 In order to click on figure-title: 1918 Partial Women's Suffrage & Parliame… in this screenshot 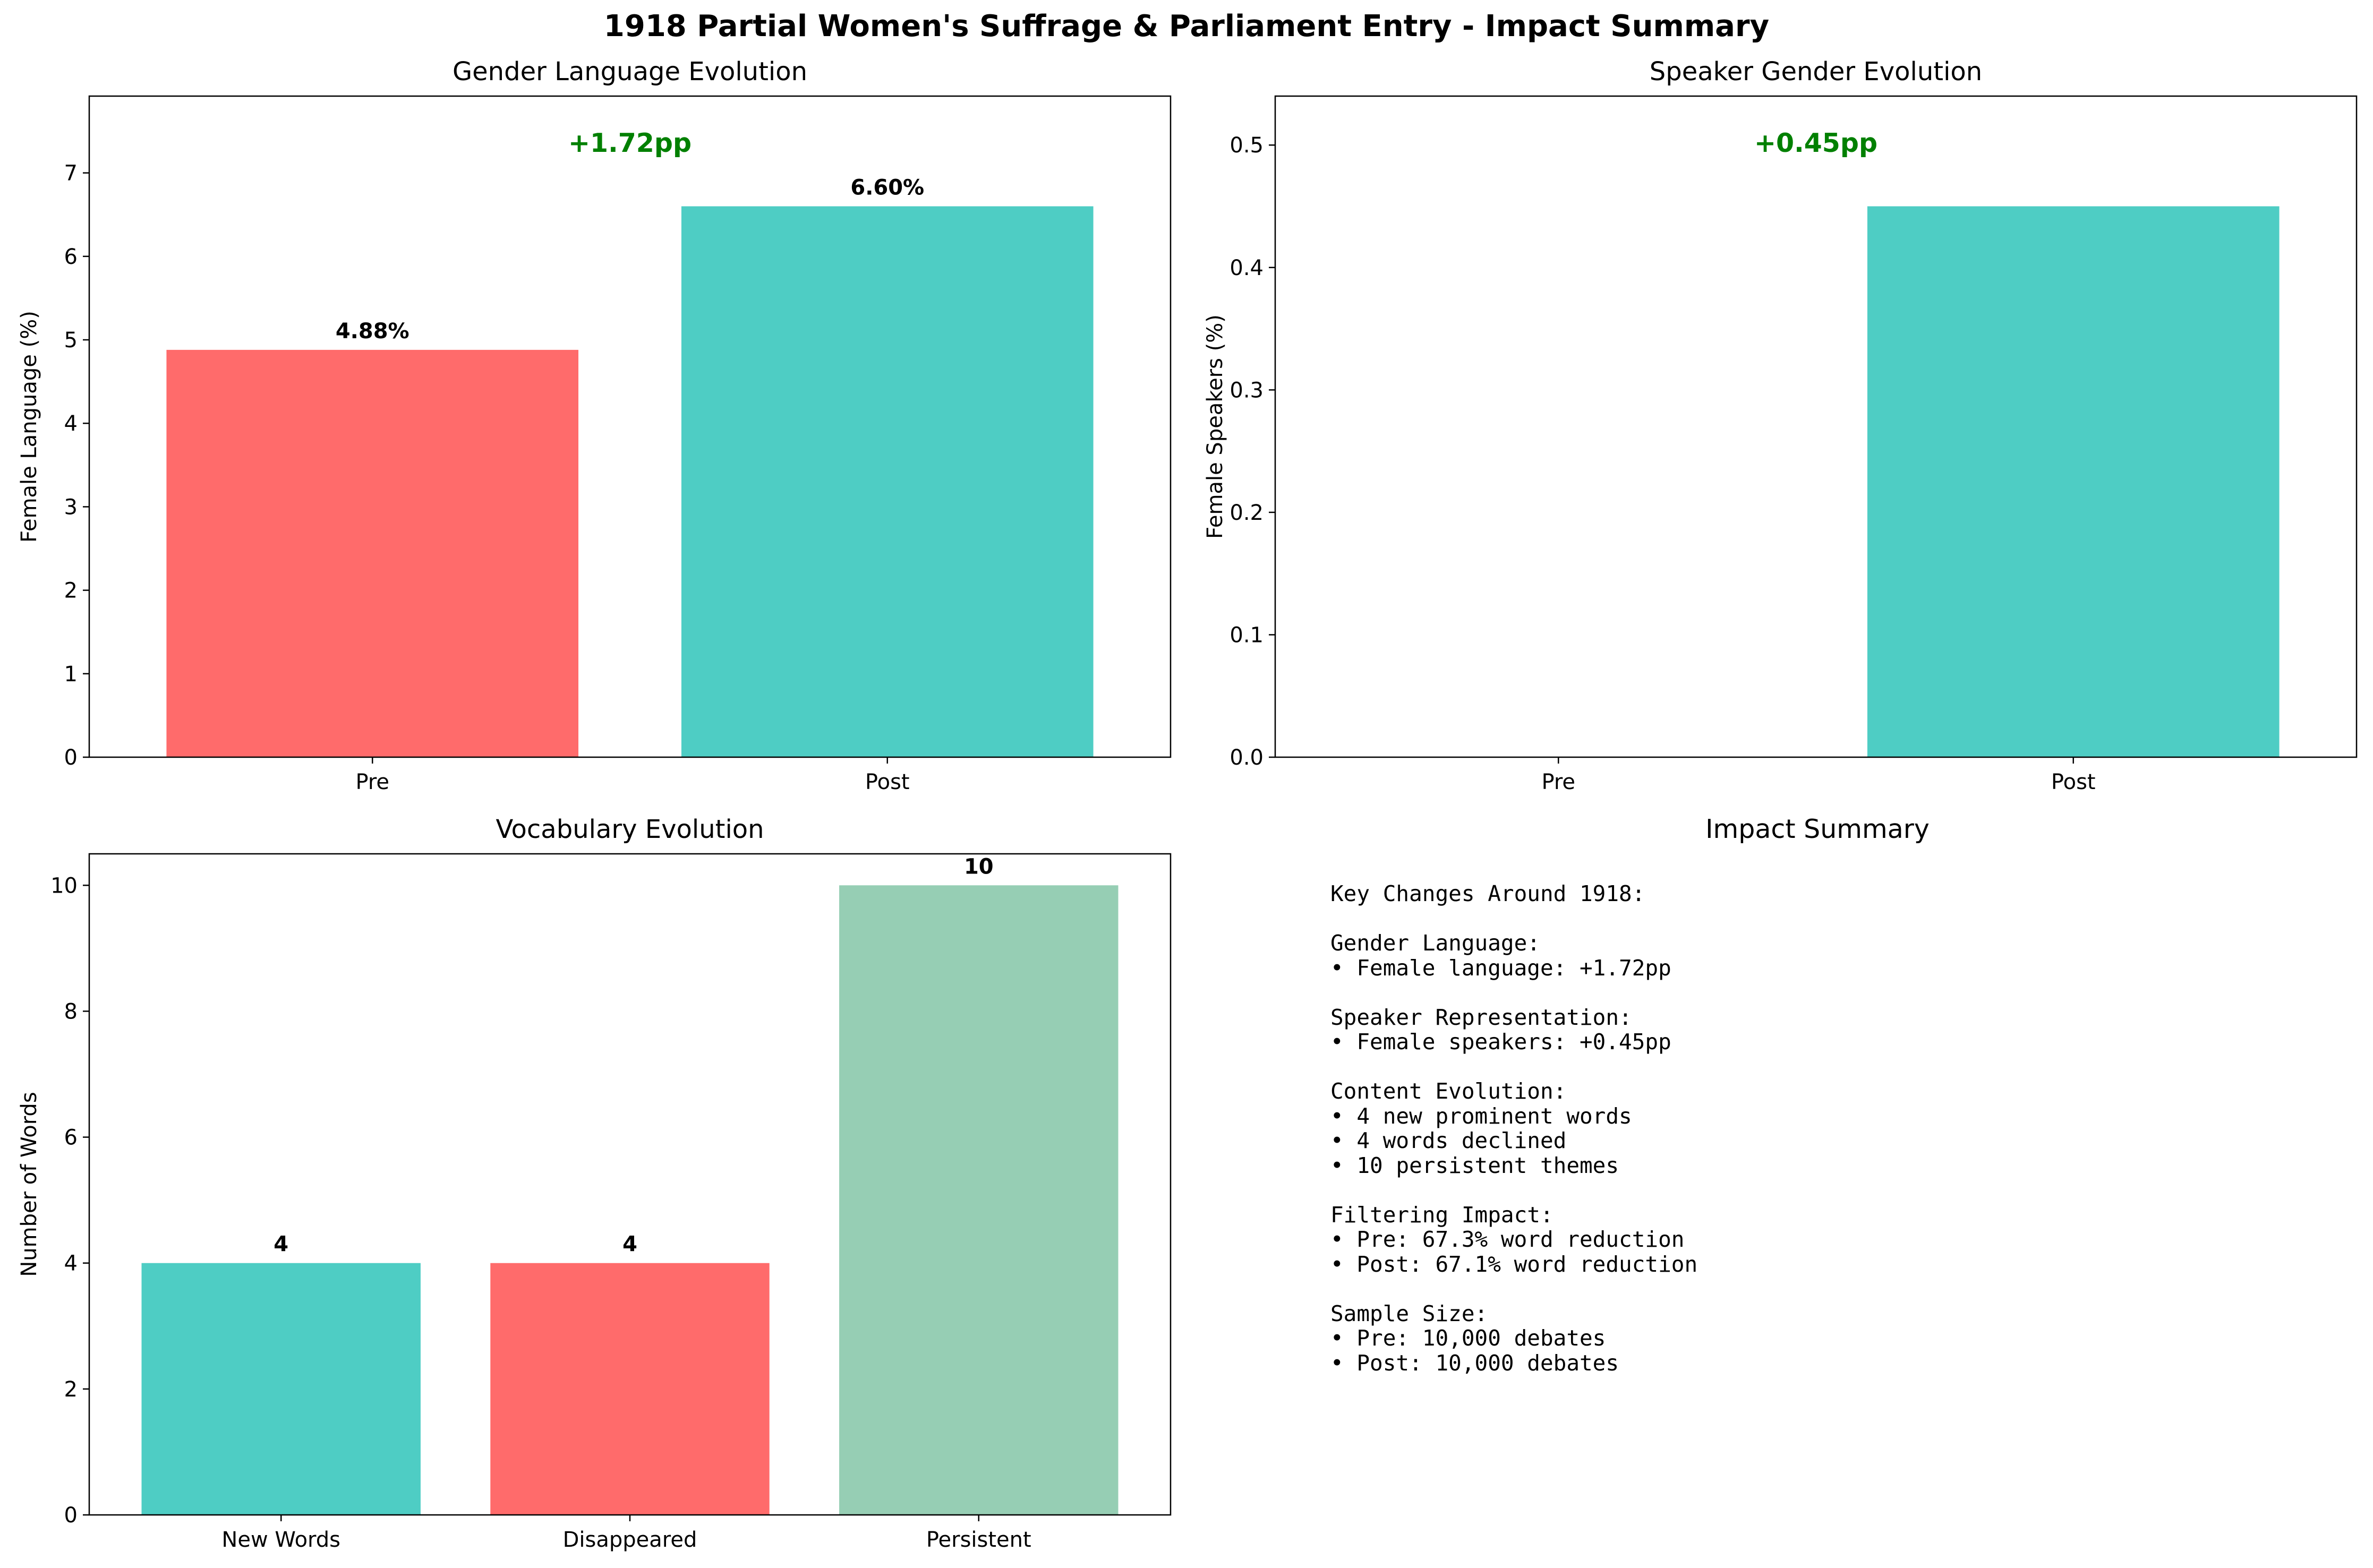, I will do `click(1186, 26)`.